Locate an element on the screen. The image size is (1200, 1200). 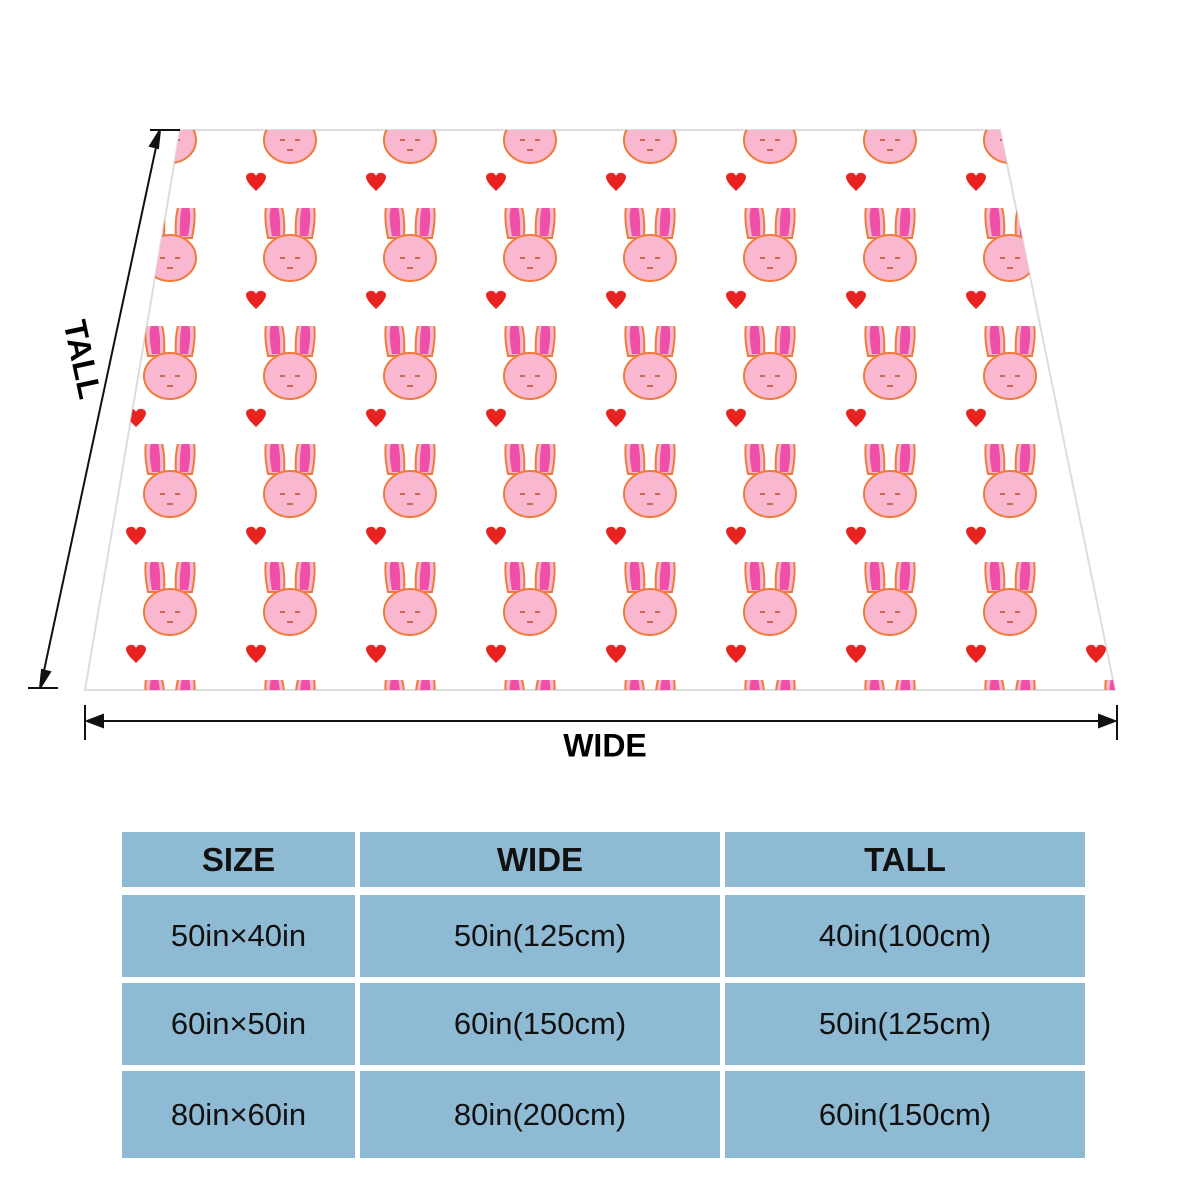
header-cell: WIDE is located at coordinates (540, 859).